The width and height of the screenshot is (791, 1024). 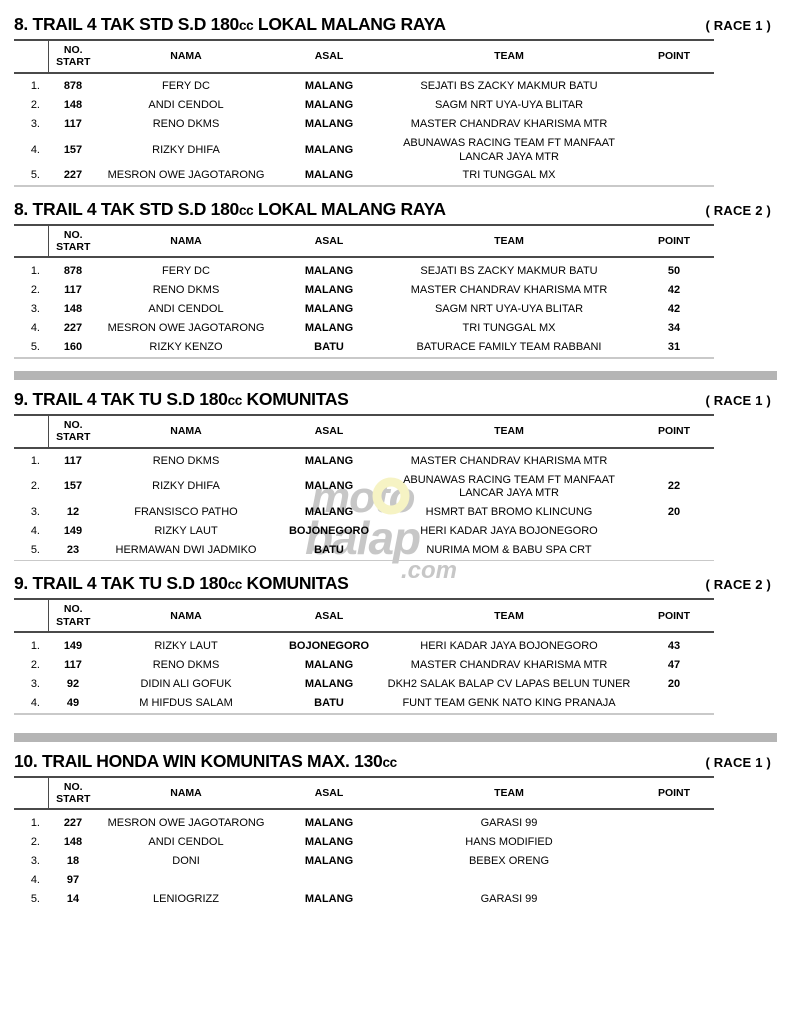 What do you see at coordinates (73, 645) in the screenshot?
I see `cell-start-number: 149` at bounding box center [73, 645].